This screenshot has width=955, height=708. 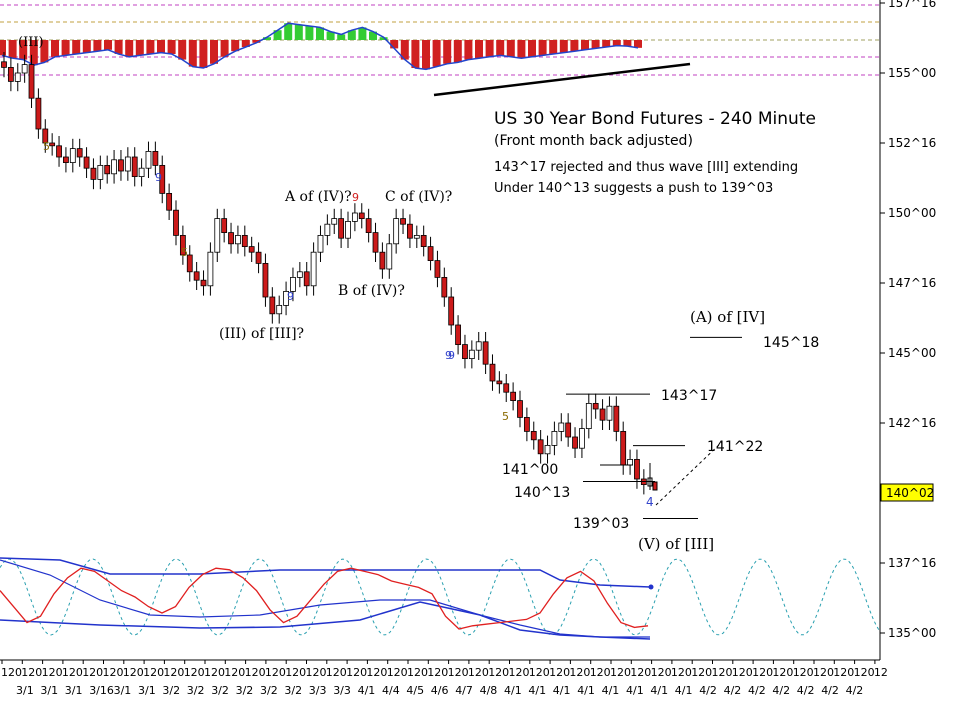 I want to click on level-label-141-00: 141^00, so click(x=530, y=470).